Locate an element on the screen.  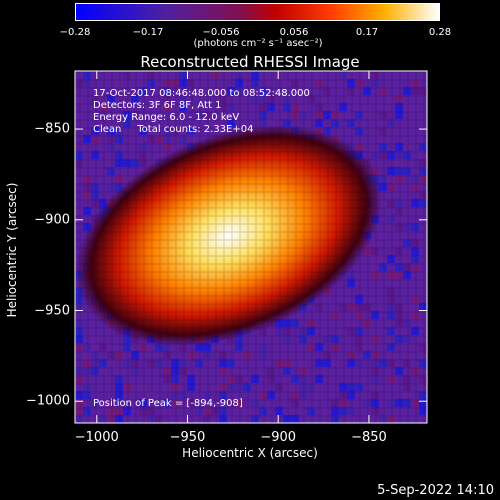
y-axis-label: Heliocentric Y (arcsec) is located at coordinates (12, 250).